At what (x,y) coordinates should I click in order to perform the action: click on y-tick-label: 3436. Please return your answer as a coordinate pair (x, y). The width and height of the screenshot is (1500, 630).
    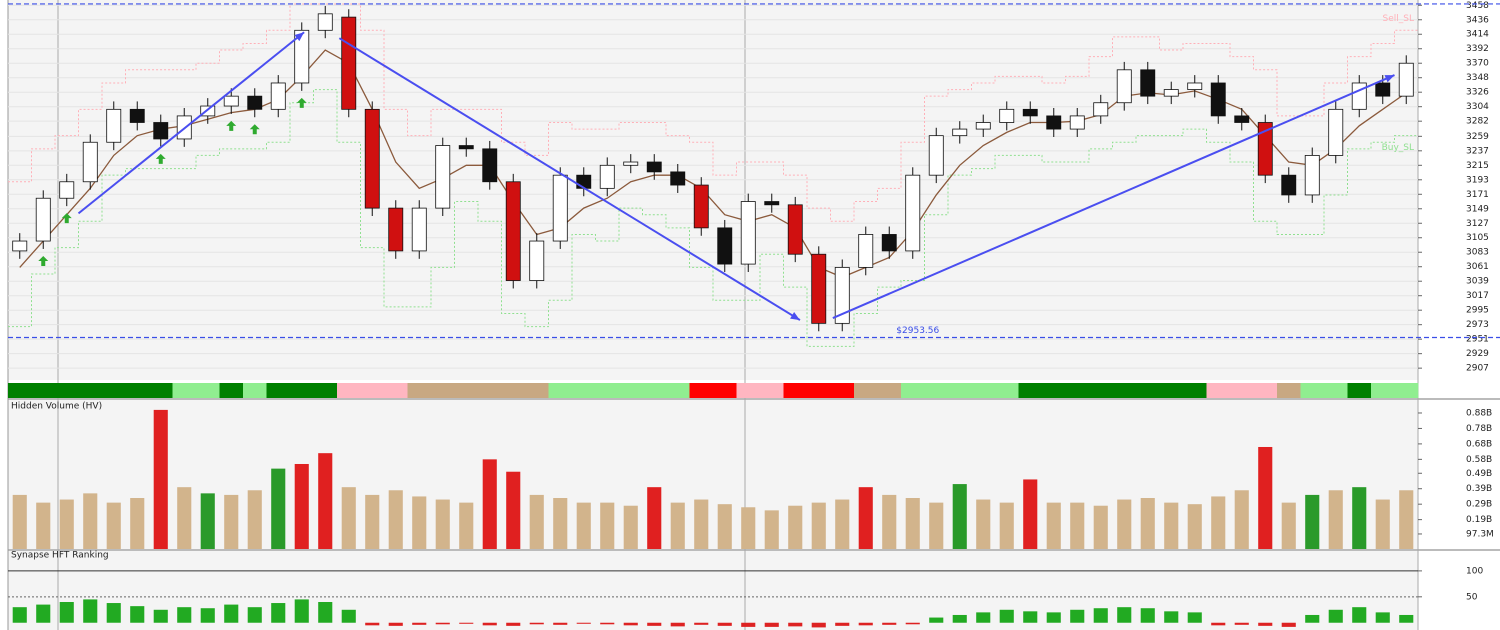
    Looking at the image, I should click on (1477, 20).